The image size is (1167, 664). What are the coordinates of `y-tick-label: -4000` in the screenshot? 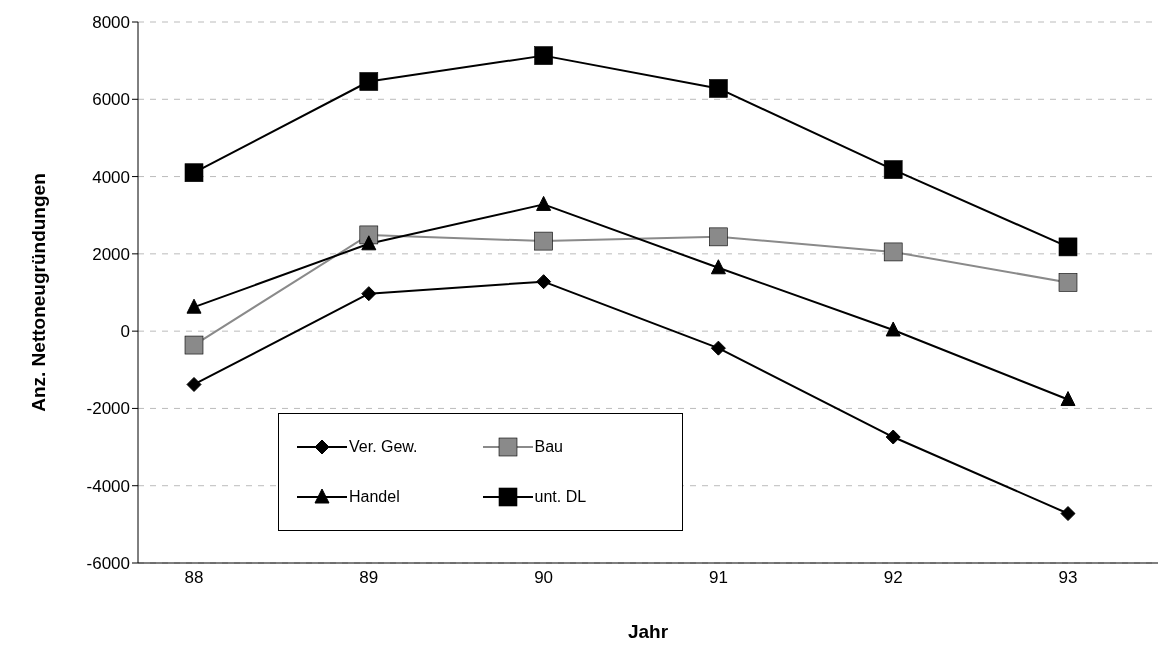 It's located at (108, 486).